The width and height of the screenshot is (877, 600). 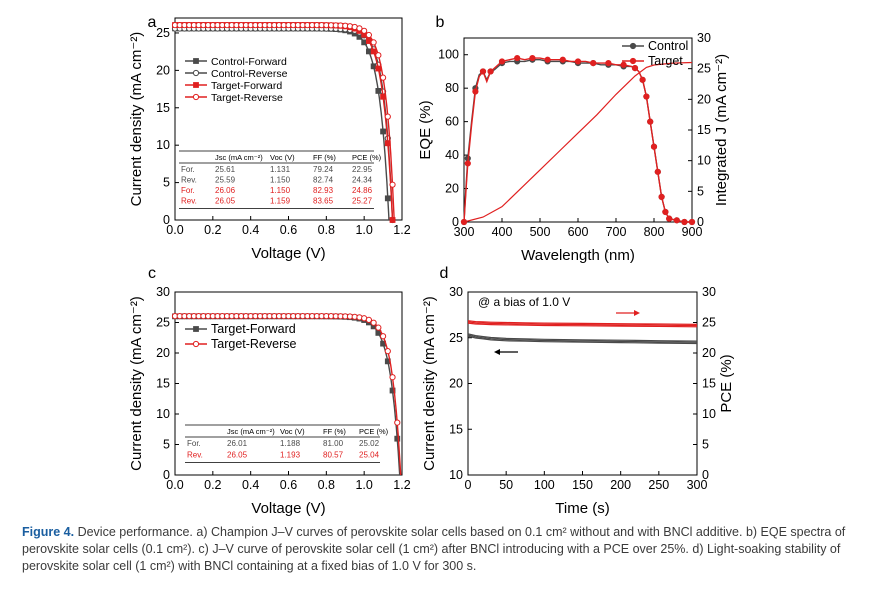 What do you see at coordinates (637, 313) in the screenshot?
I see `arrow-right-head-icon` at bounding box center [637, 313].